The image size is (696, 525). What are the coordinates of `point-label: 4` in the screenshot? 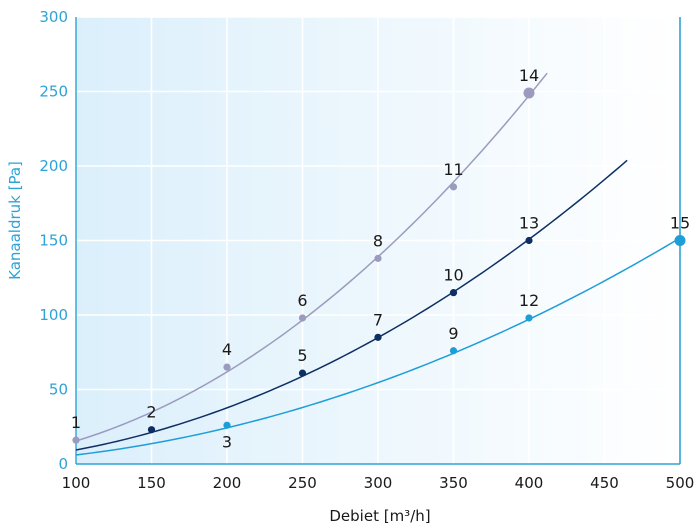 It's located at (227, 349).